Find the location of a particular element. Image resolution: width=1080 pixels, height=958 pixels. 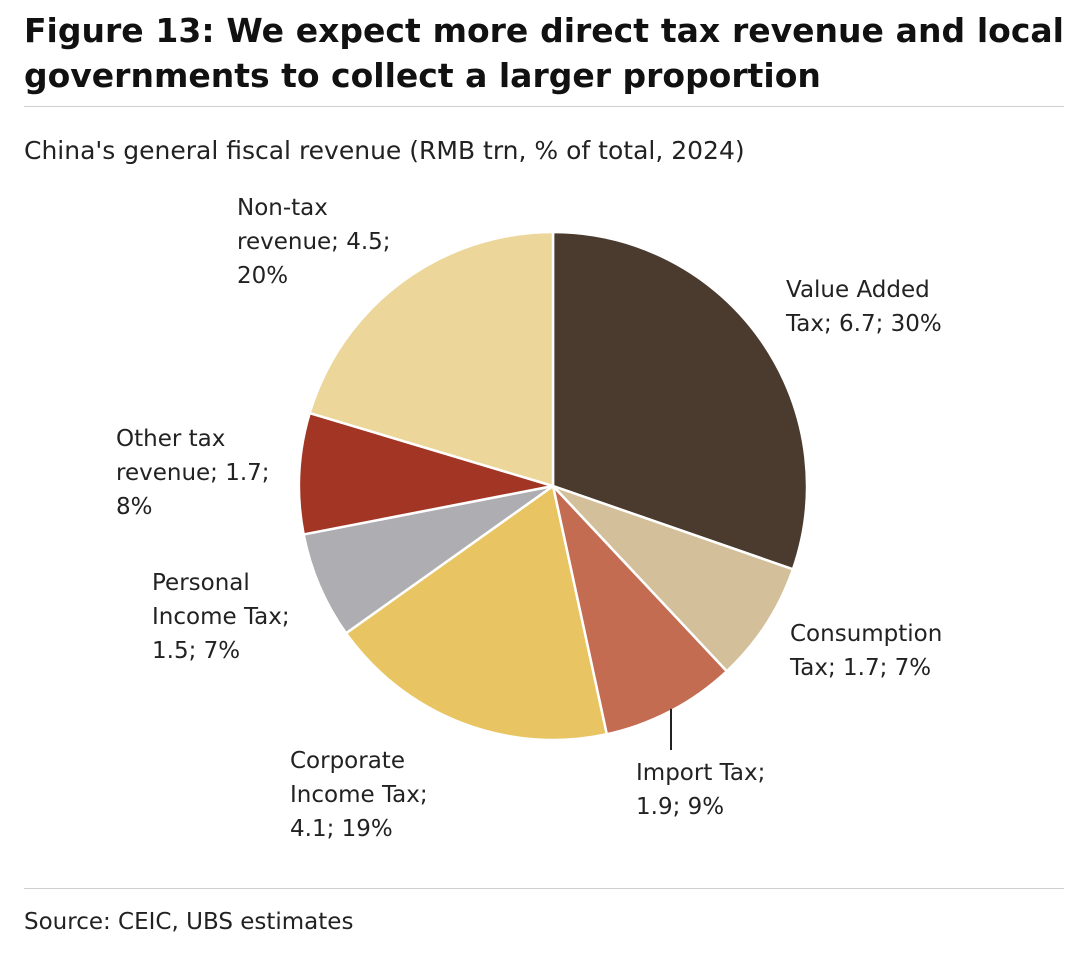

slice-consumption-tax is located at coordinates (673, 578).